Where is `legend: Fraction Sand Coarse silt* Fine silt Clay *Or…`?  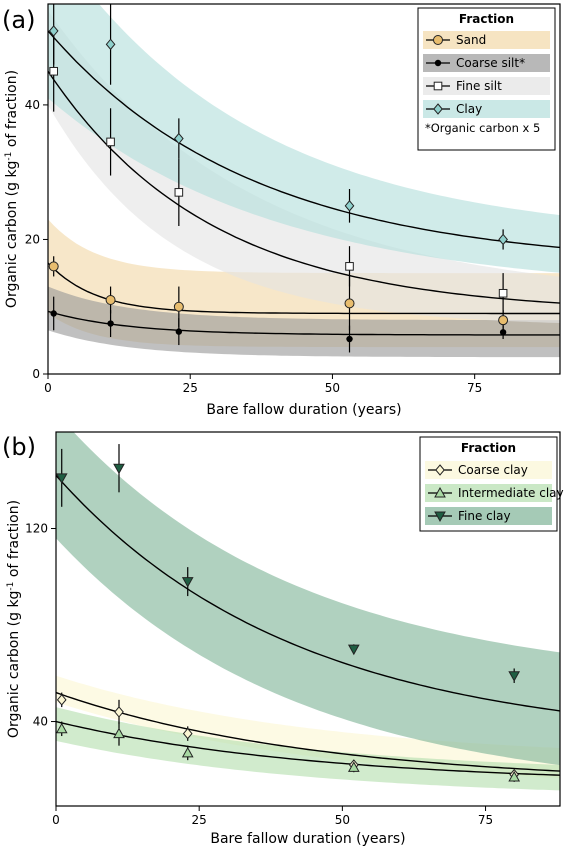
legend: Fraction Sand Coarse silt* Fine silt Clay *Or… is located at coordinates (486, 79).